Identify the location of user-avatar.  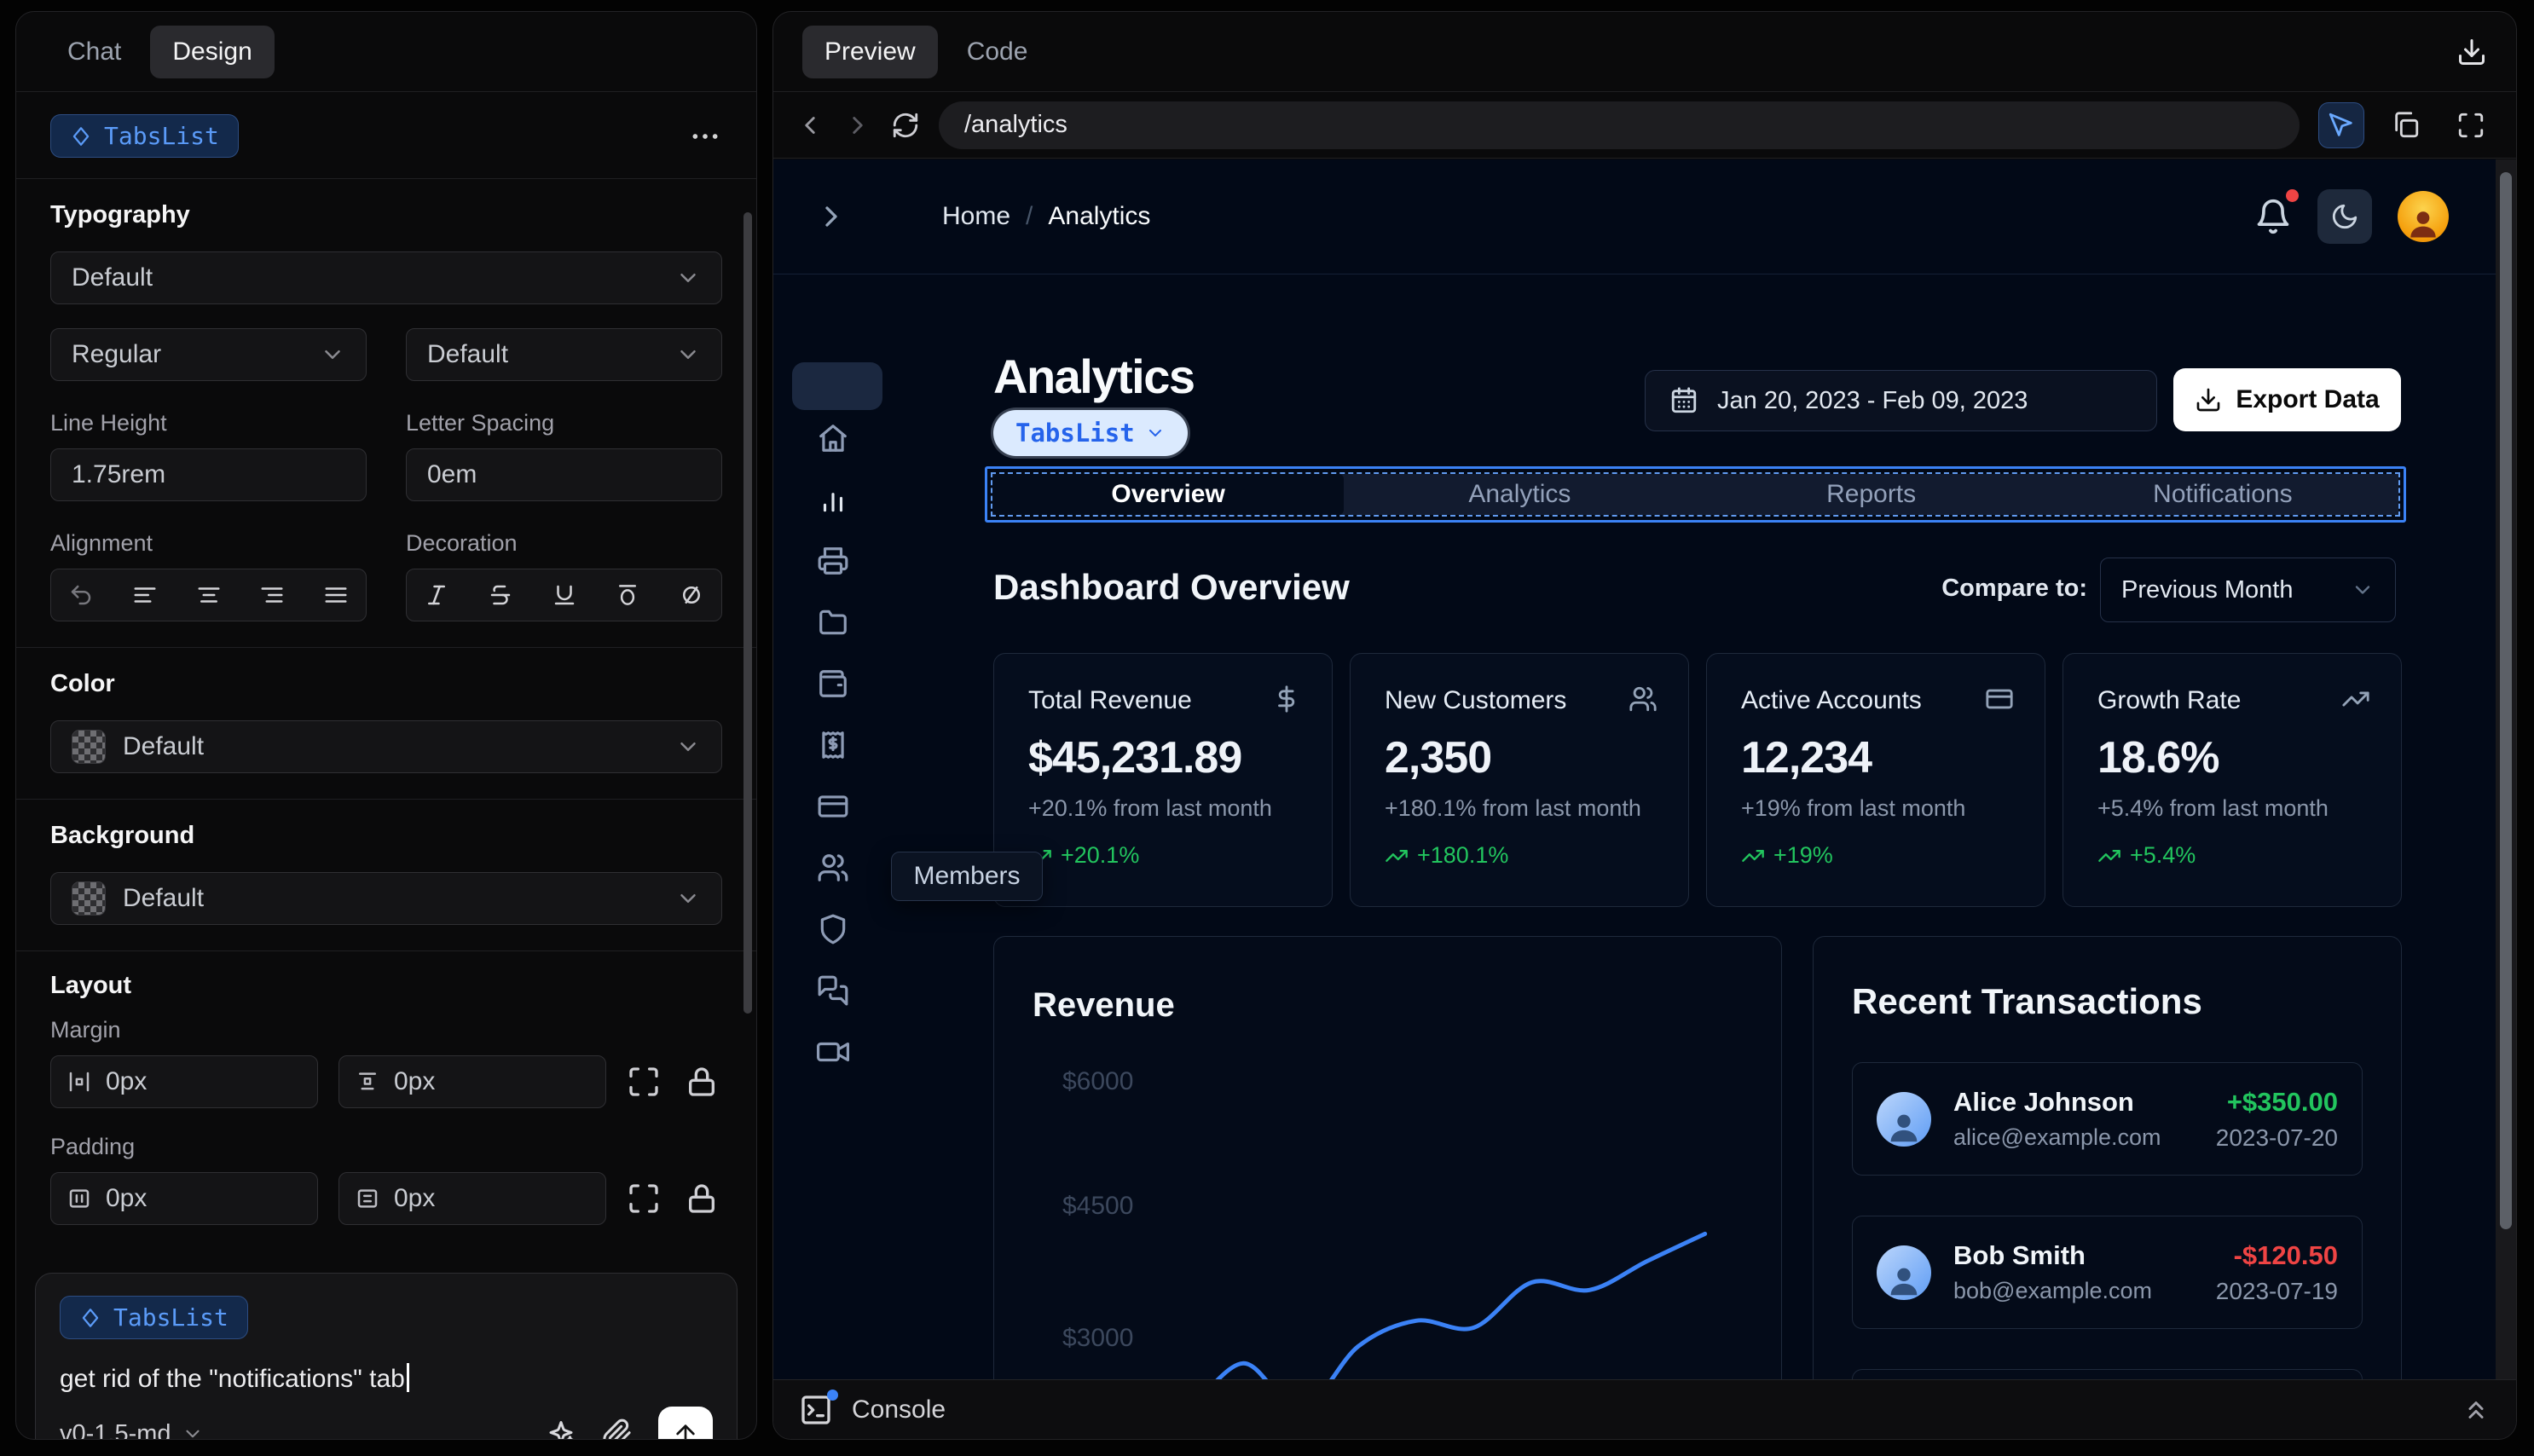
(2423, 216).